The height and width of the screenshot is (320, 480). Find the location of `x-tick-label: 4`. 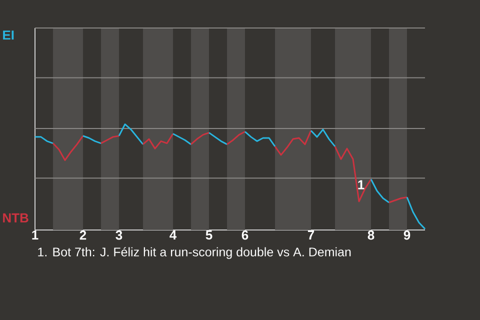

x-tick-label: 4 is located at coordinates (173, 235).